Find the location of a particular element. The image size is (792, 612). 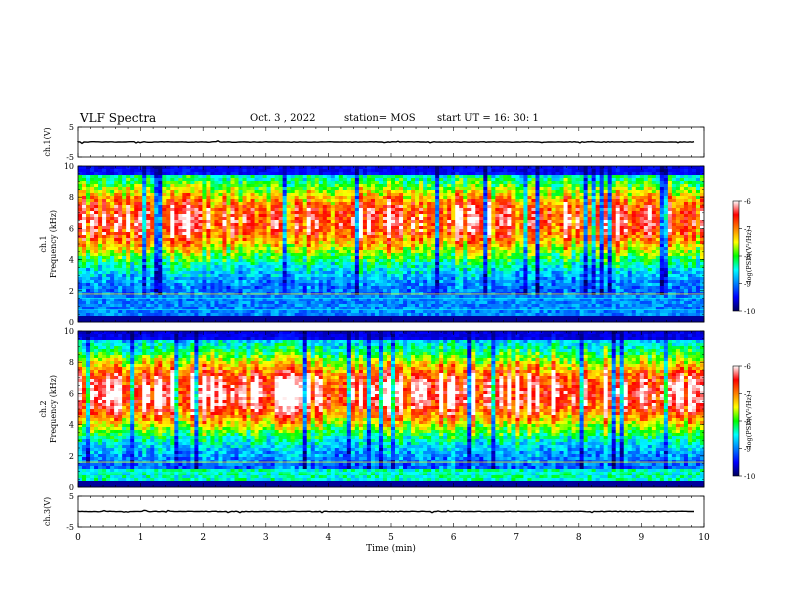

x-tick-label: 2 is located at coordinates (203, 538).